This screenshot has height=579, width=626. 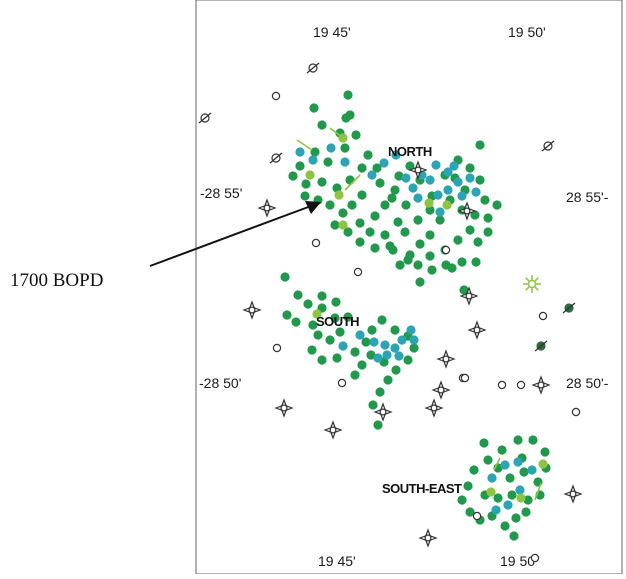 I want to click on left-latitude-2: -28 50', so click(x=220, y=383).